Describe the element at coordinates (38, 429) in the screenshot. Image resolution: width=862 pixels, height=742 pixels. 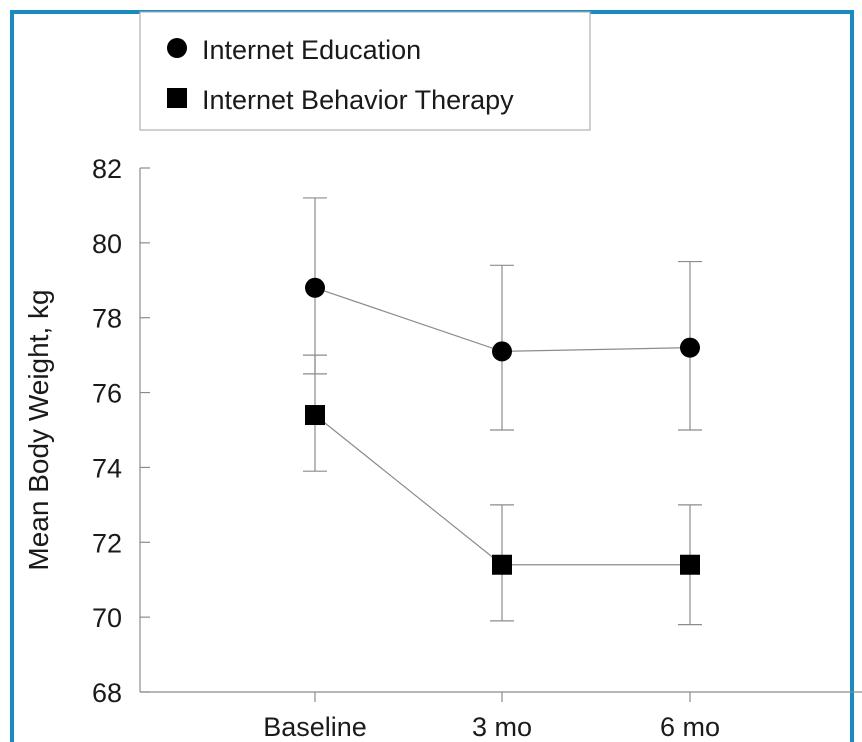
I see `y-axis-label: Mean Body Weight, kg` at that location.